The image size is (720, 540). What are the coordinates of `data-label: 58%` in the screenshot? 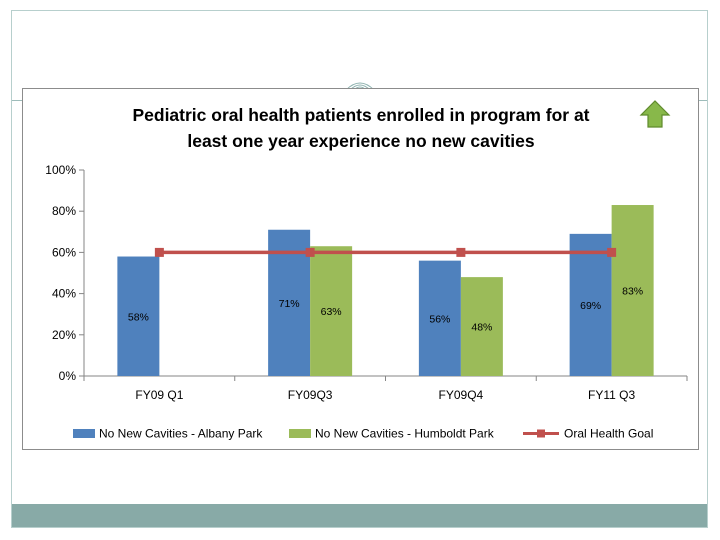 It's located at (138, 317).